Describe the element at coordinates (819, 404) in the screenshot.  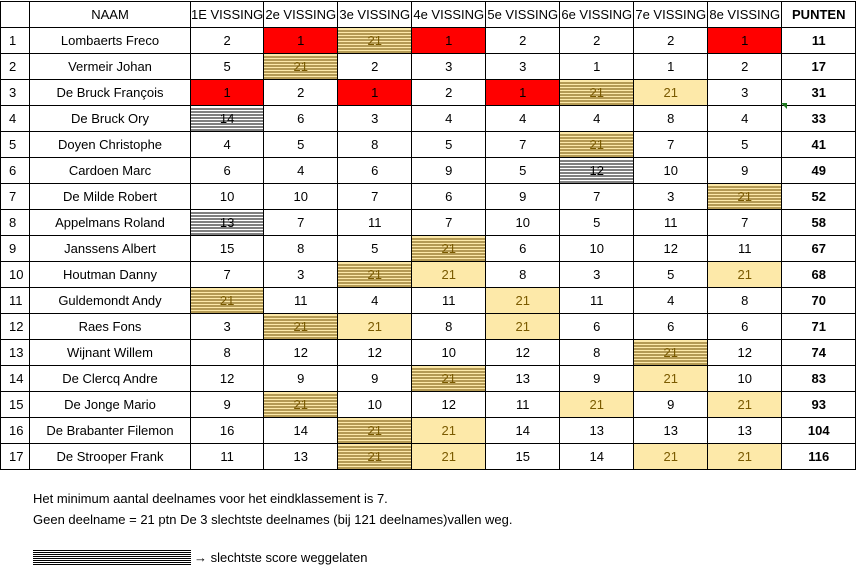
I see `points-cell: 93` at that location.